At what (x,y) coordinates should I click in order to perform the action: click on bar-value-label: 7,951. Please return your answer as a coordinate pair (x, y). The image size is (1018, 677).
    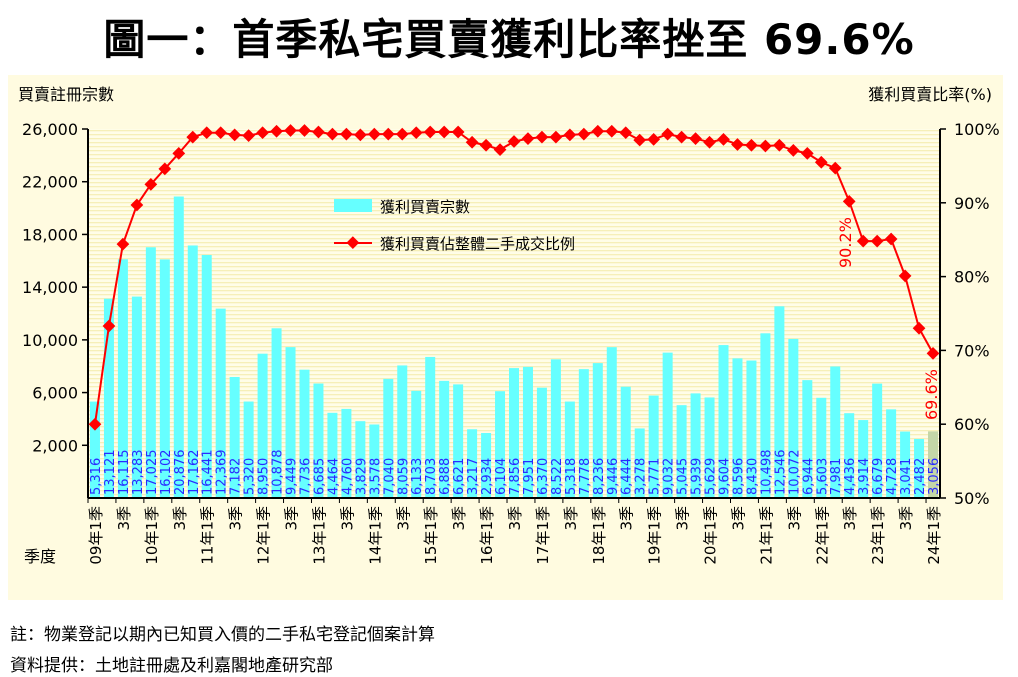
    Looking at the image, I should click on (529, 476).